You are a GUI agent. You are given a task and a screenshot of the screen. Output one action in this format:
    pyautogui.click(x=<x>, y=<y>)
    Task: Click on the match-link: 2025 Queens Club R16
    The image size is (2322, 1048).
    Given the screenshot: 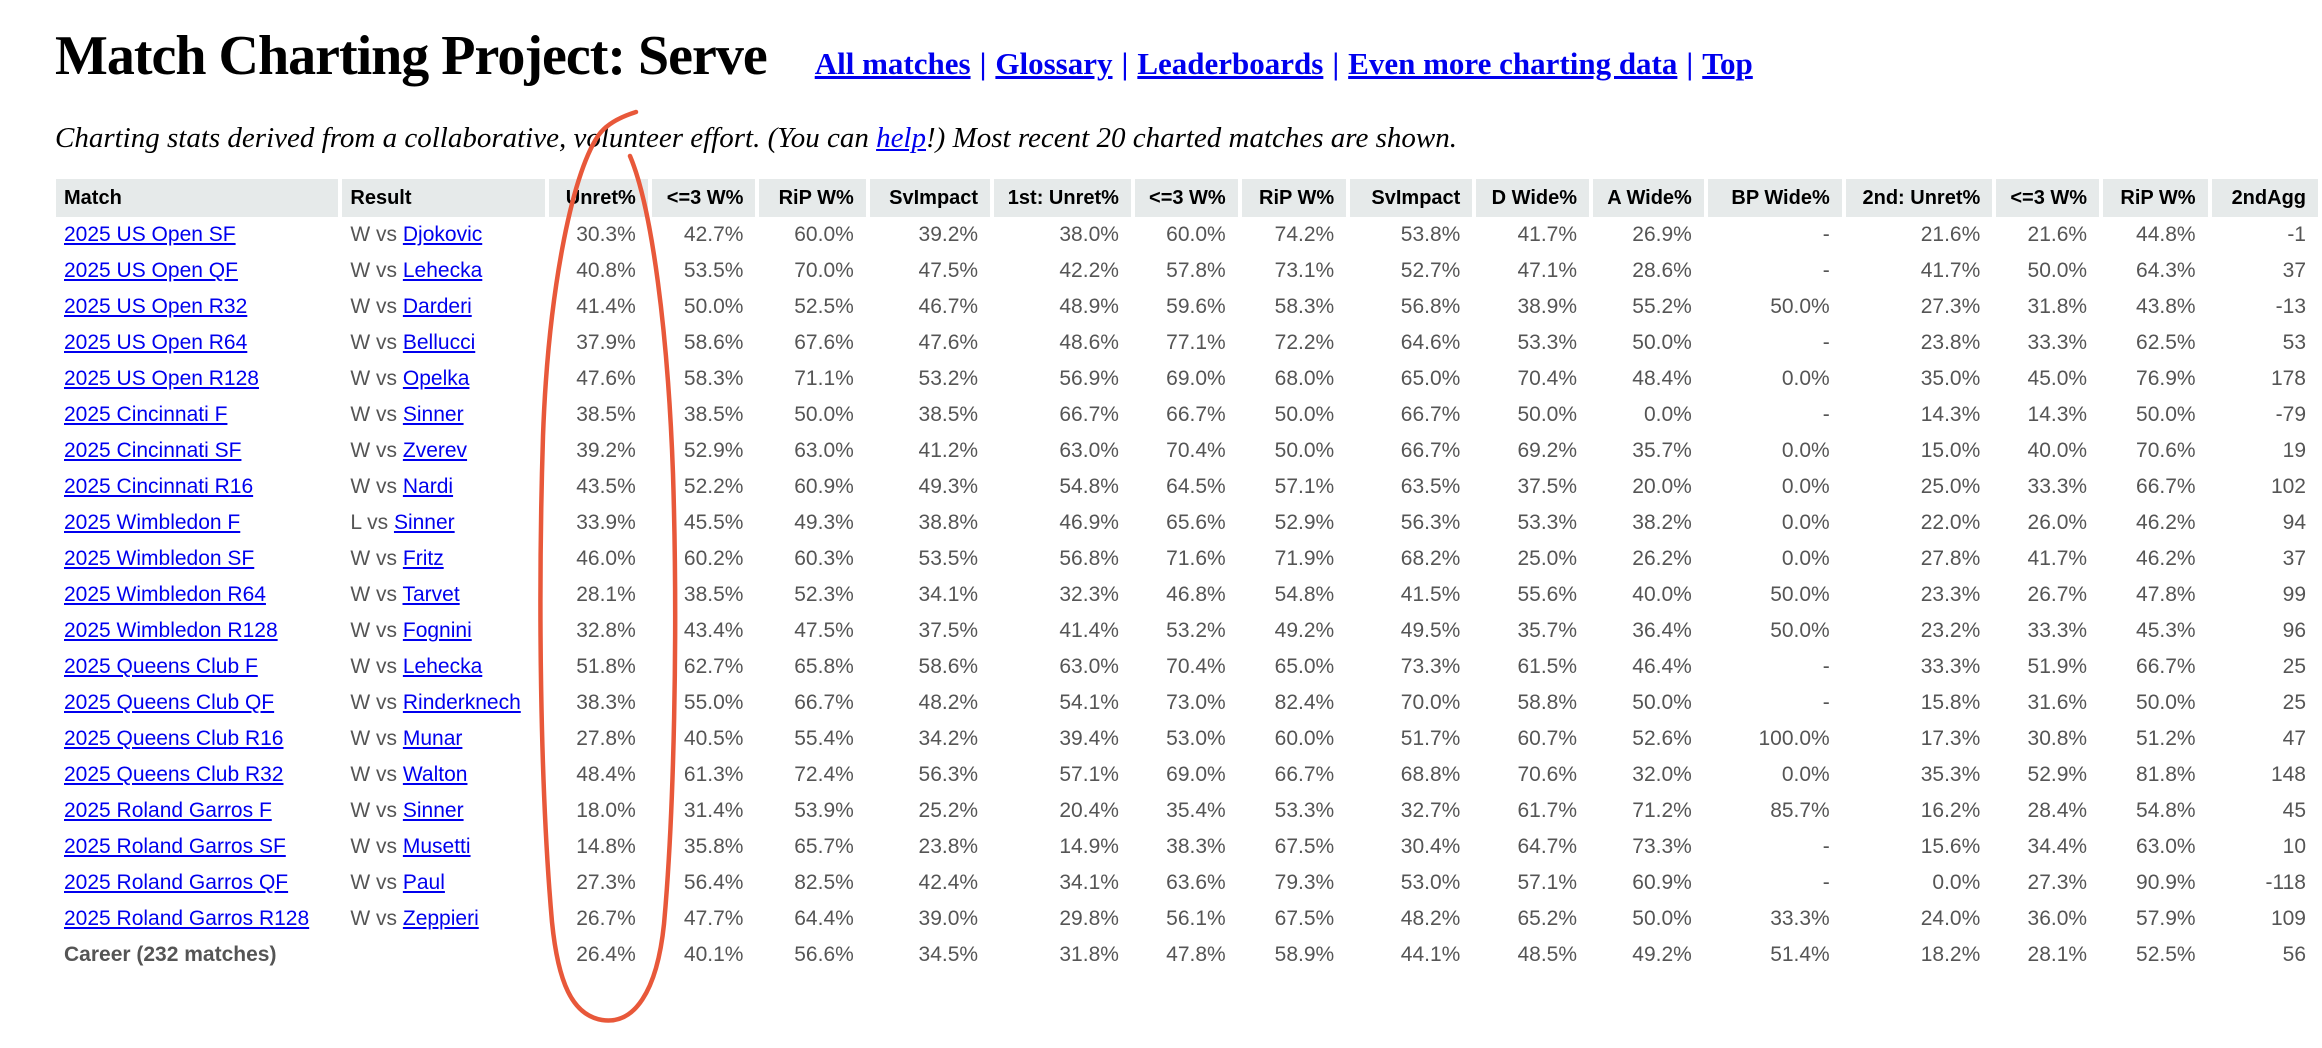 What is the action you would take?
    pyautogui.click(x=174, y=738)
    